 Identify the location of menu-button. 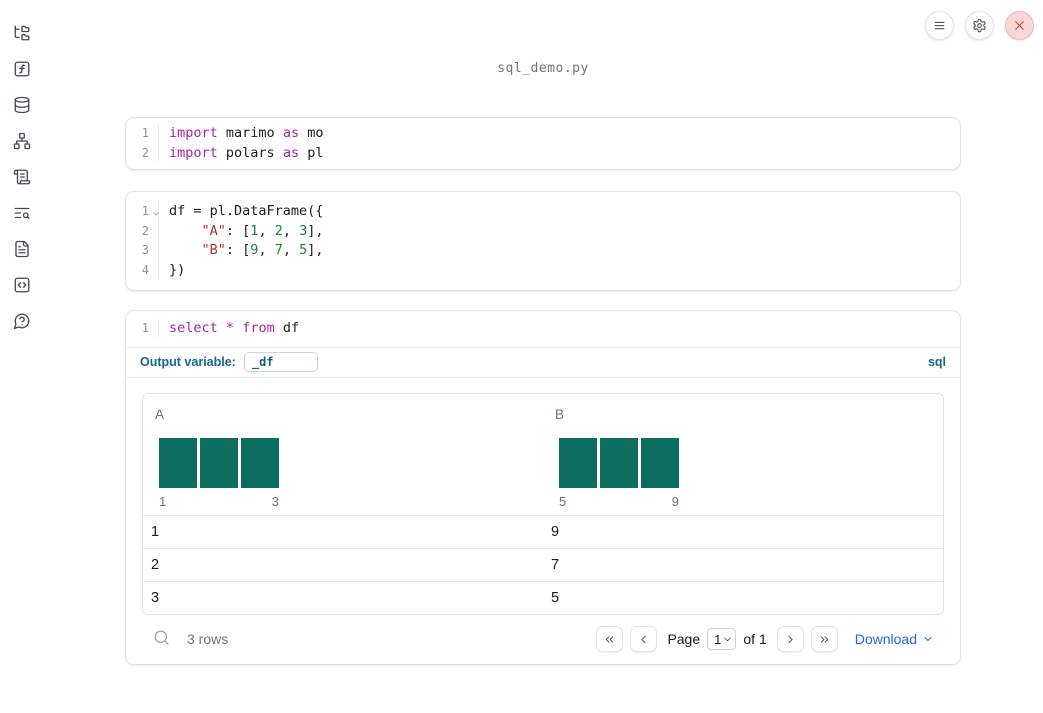
(939, 25).